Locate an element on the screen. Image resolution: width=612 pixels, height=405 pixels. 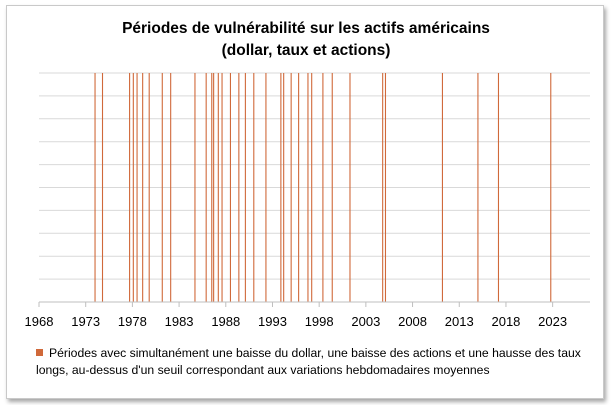
x-tick-label: 1968 is located at coordinates (39, 321).